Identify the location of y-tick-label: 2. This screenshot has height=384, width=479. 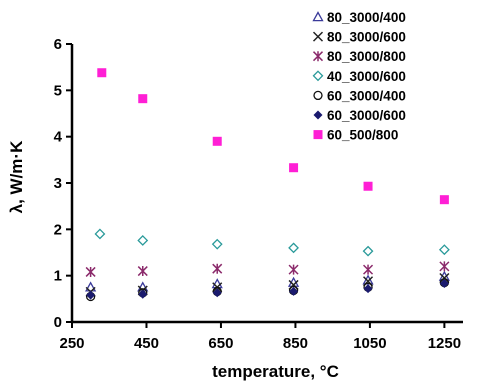
(58, 229).